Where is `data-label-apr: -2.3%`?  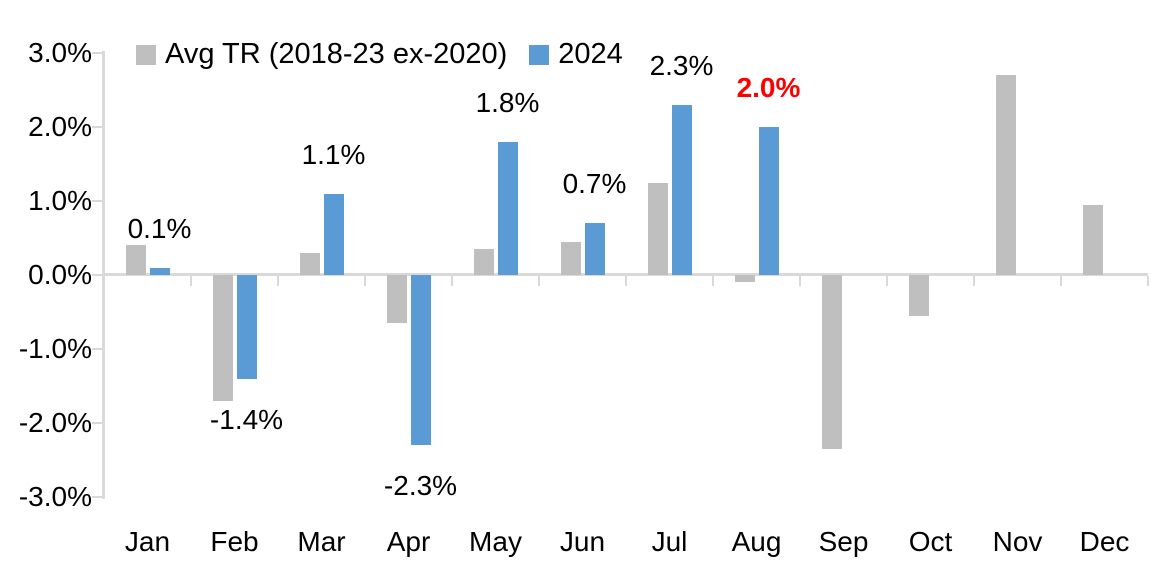 data-label-apr: -2.3% is located at coordinates (420, 486).